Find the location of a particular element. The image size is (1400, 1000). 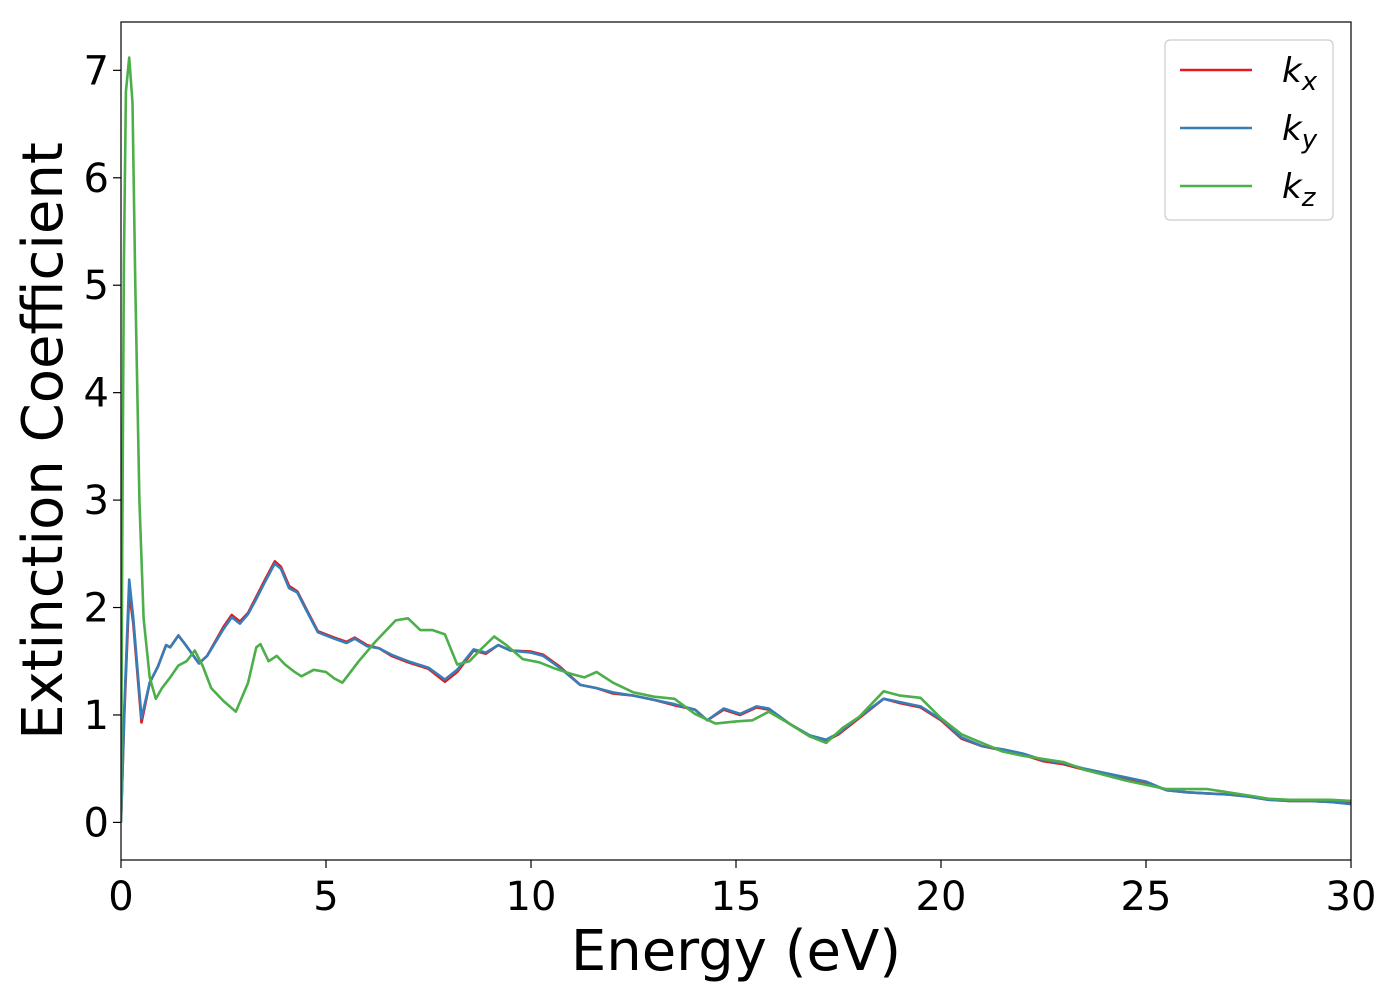

y-axis-title: Extinction Coefficient is located at coordinates (43, 441).